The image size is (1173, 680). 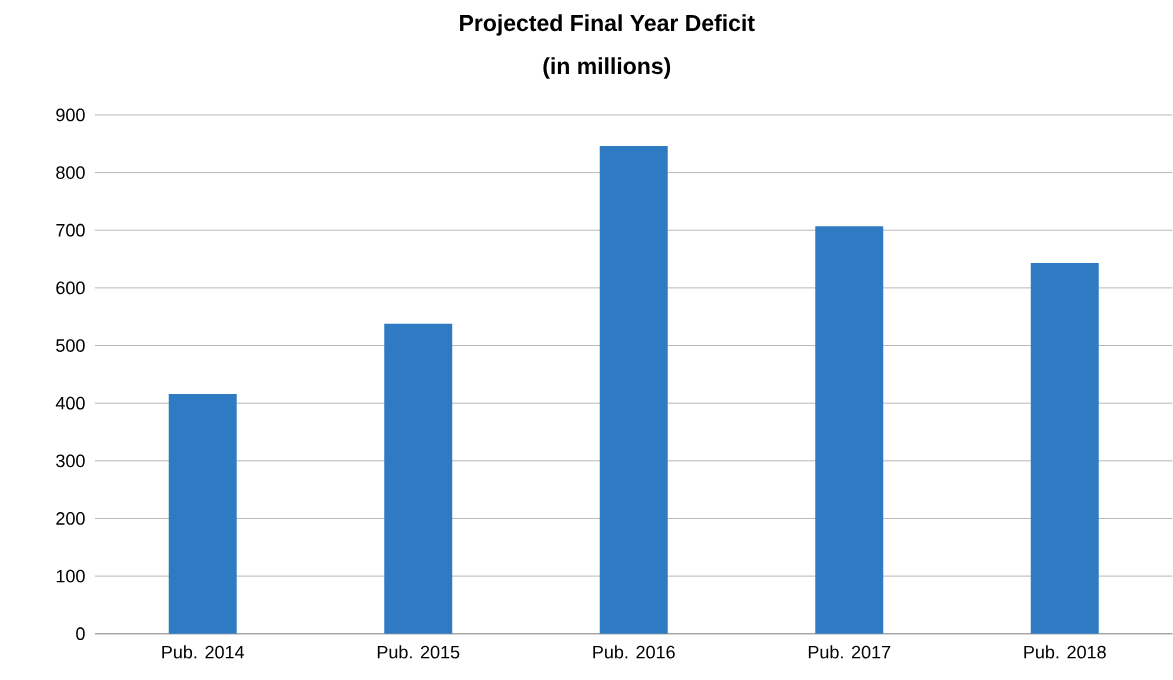 I want to click on y-tick-label: 0, so click(x=80, y=634).